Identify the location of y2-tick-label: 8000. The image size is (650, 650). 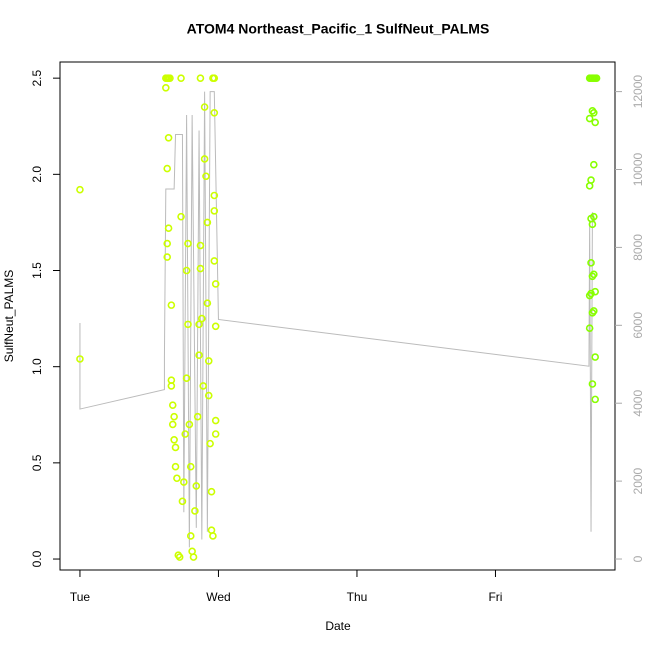
(638, 247).